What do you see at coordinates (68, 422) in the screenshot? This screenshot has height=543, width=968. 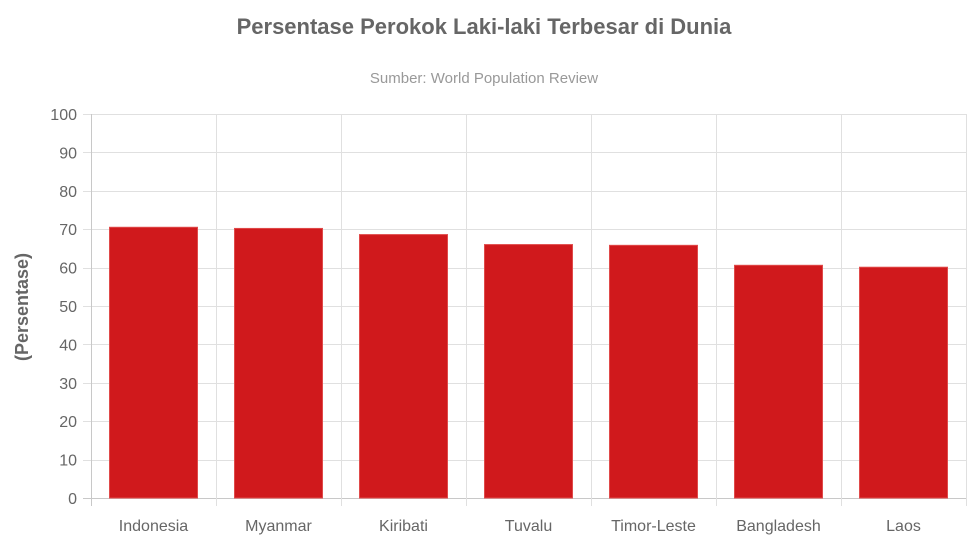 I see `y-tick-label: 20` at bounding box center [68, 422].